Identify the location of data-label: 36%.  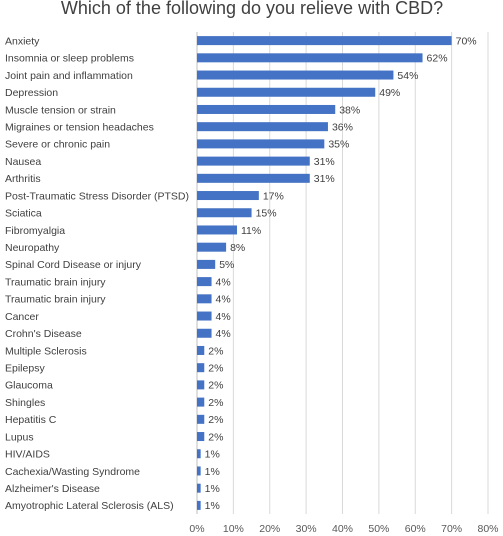
(342, 127).